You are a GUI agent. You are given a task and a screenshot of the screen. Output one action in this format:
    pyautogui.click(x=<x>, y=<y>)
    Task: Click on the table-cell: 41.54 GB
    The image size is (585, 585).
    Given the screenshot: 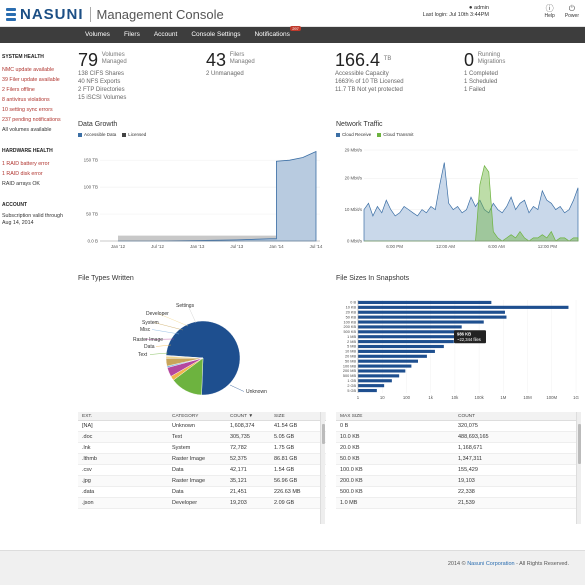 What is the action you would take?
    pyautogui.click(x=286, y=426)
    